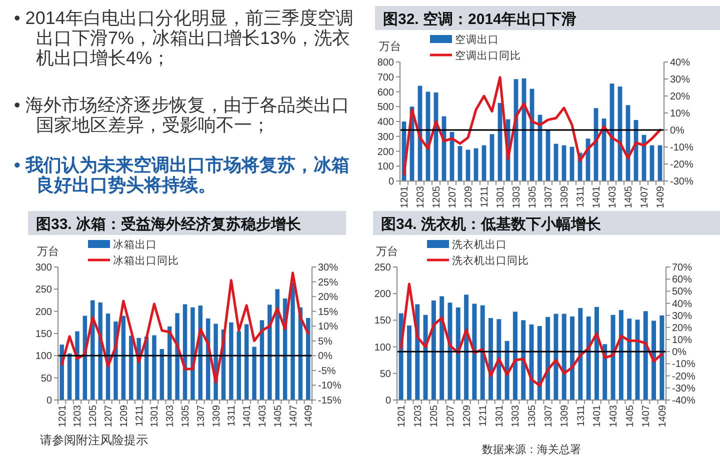 The height and width of the screenshot is (460, 720). I want to click on chart-title: 图32. 空调：2014年出口下滑, so click(479, 19).